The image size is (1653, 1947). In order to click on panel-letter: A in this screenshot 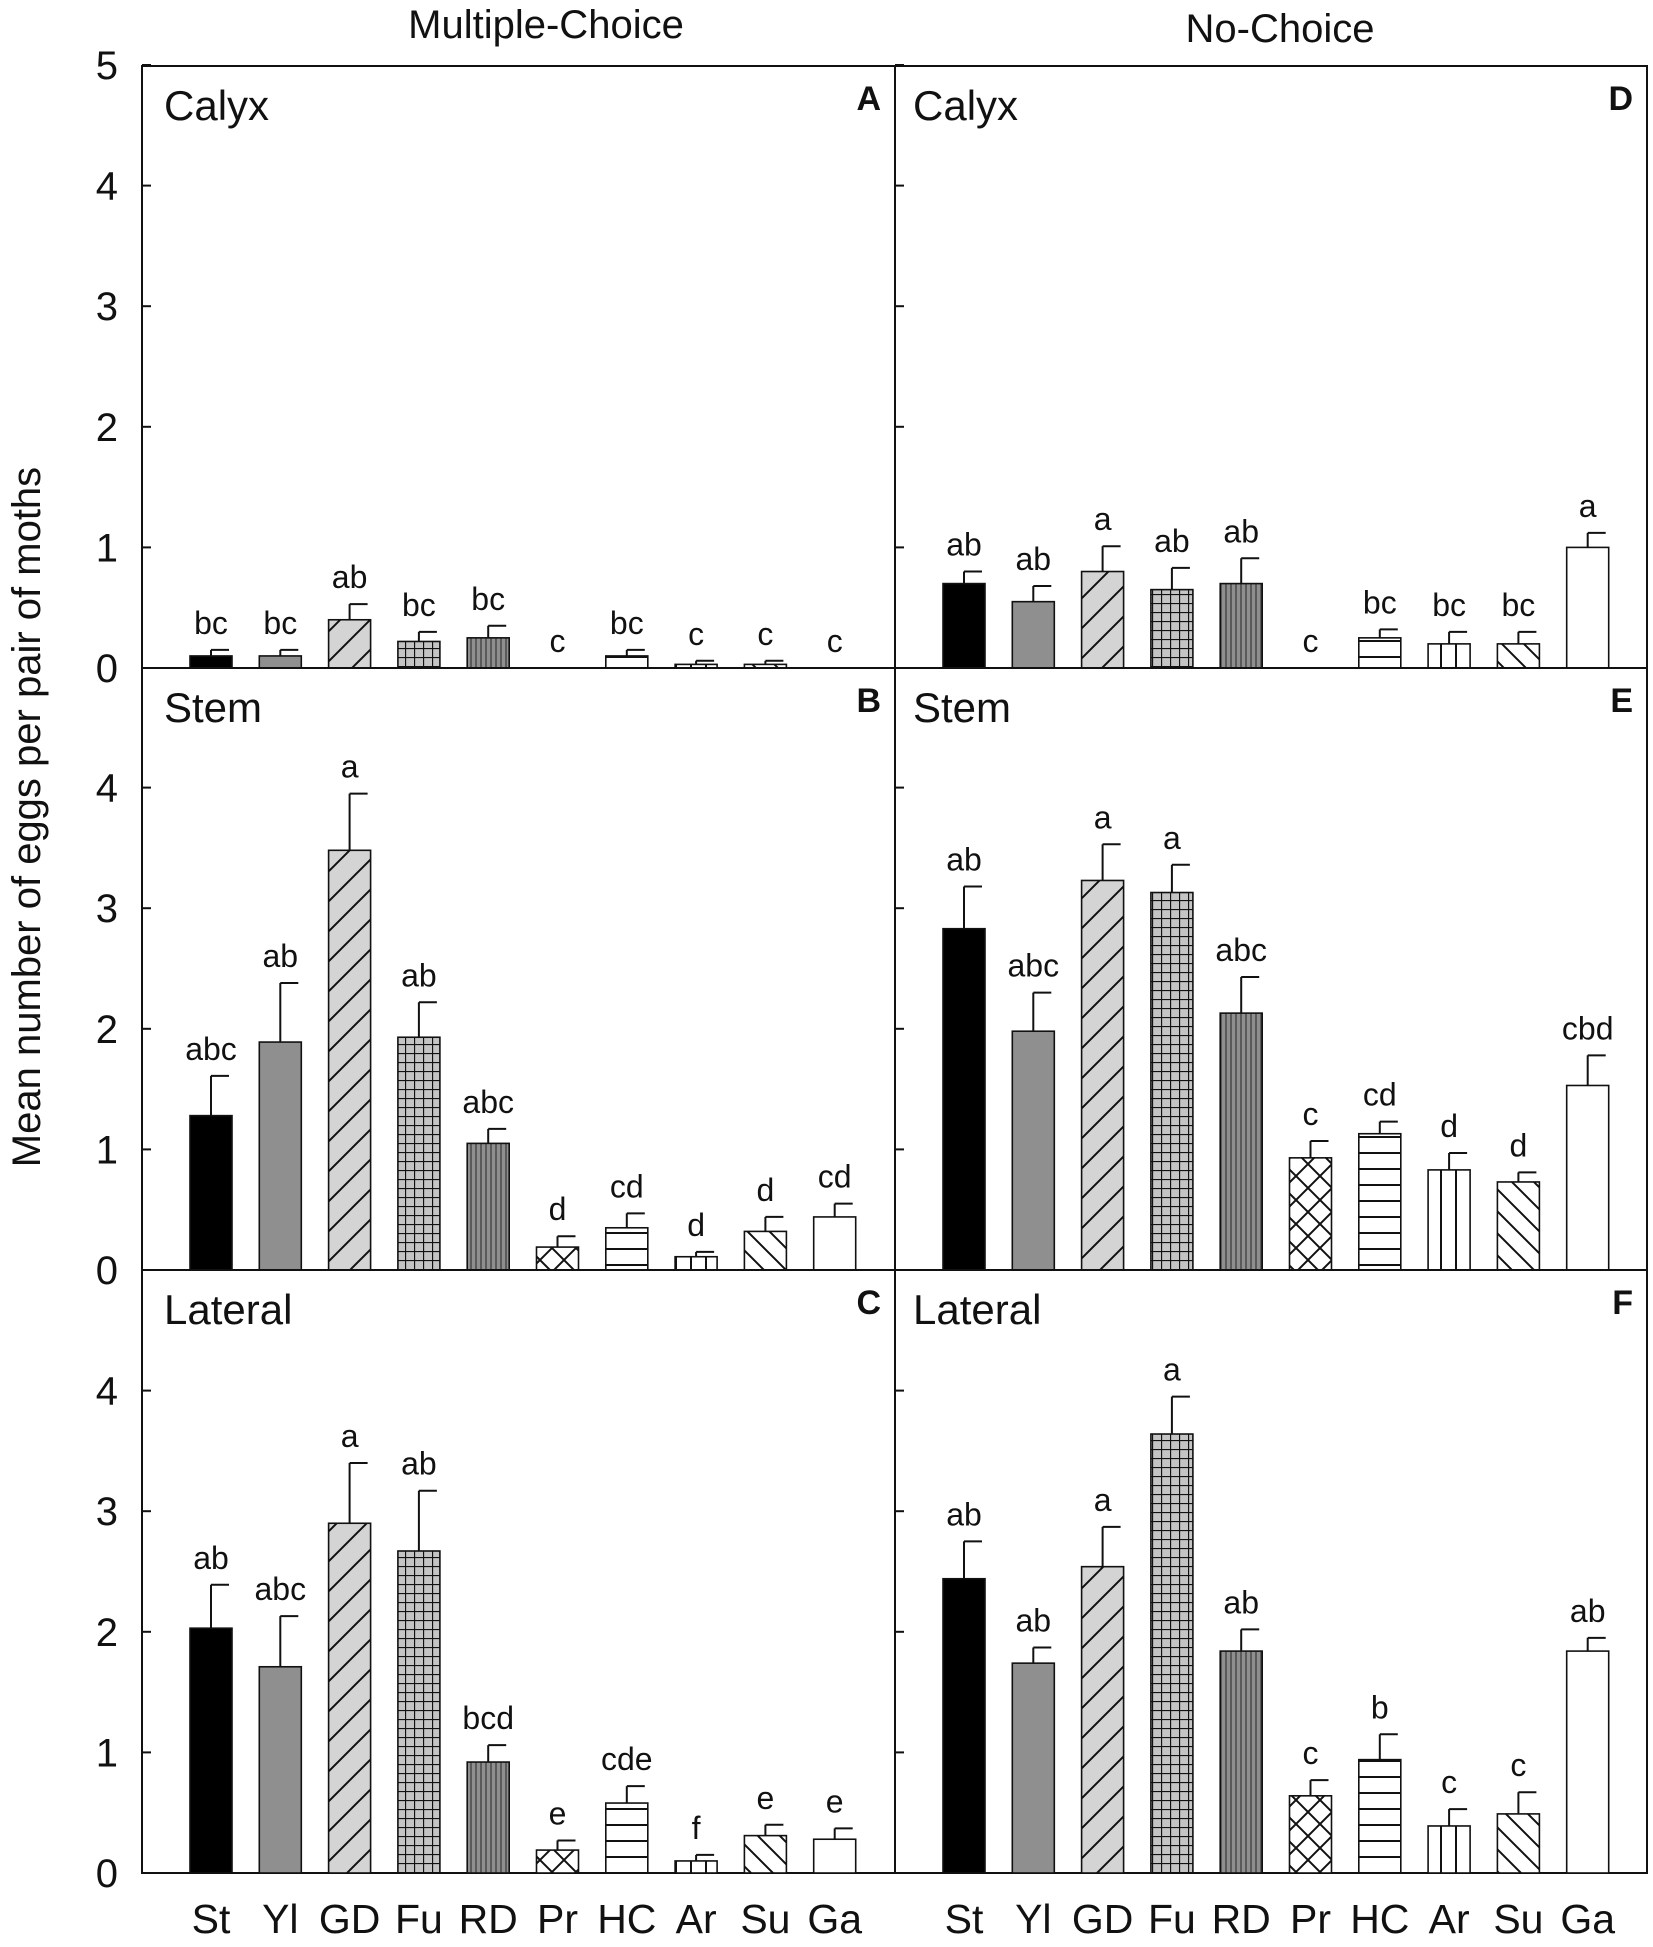, I will do `click(868, 99)`.